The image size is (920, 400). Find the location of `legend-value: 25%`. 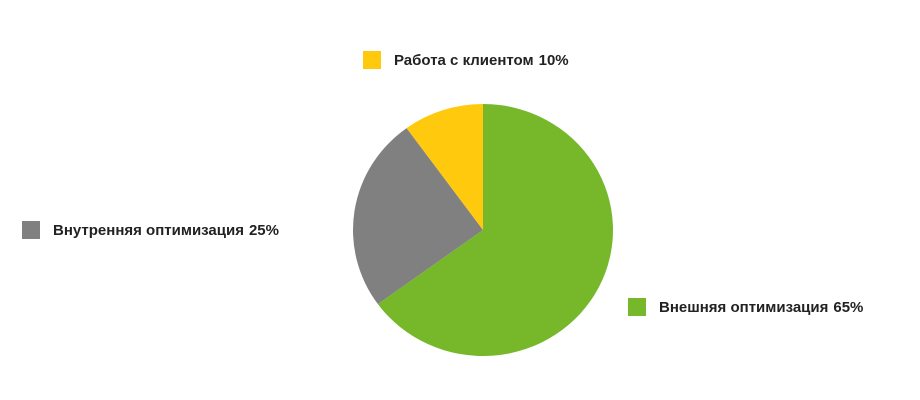

legend-value: 25% is located at coordinates (264, 230).